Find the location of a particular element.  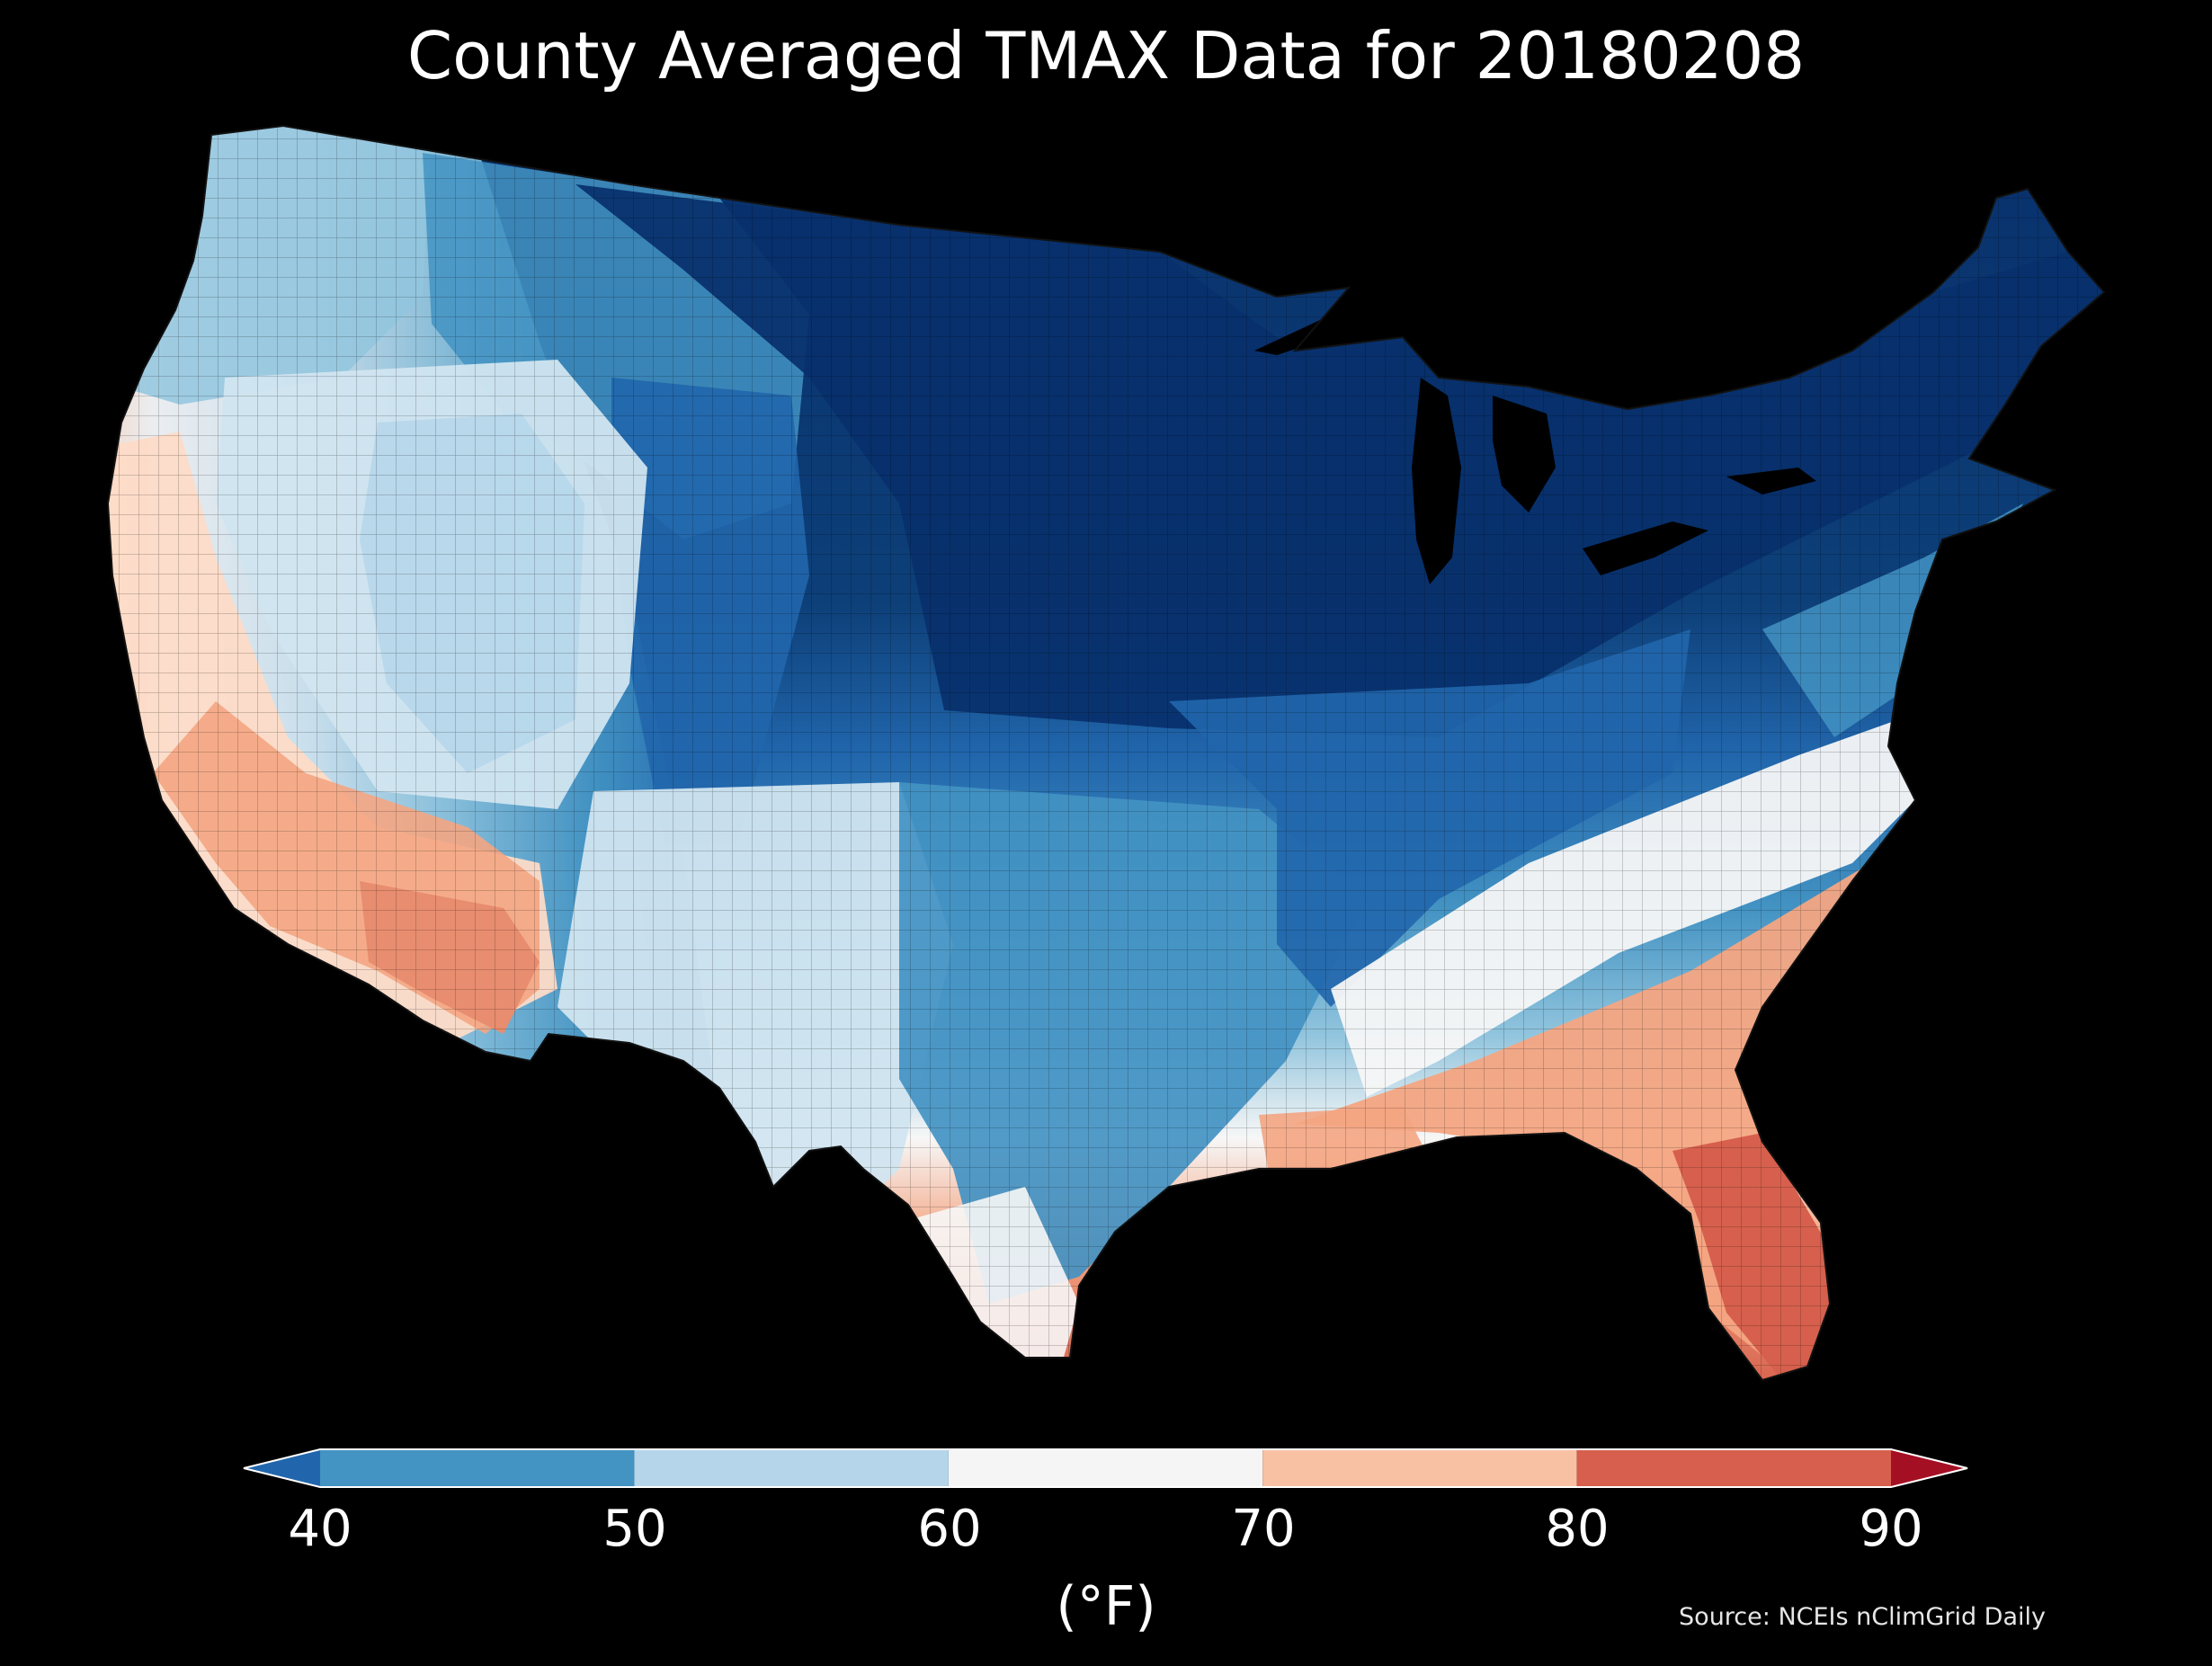

lake-michigan is located at coordinates (1436, 481).